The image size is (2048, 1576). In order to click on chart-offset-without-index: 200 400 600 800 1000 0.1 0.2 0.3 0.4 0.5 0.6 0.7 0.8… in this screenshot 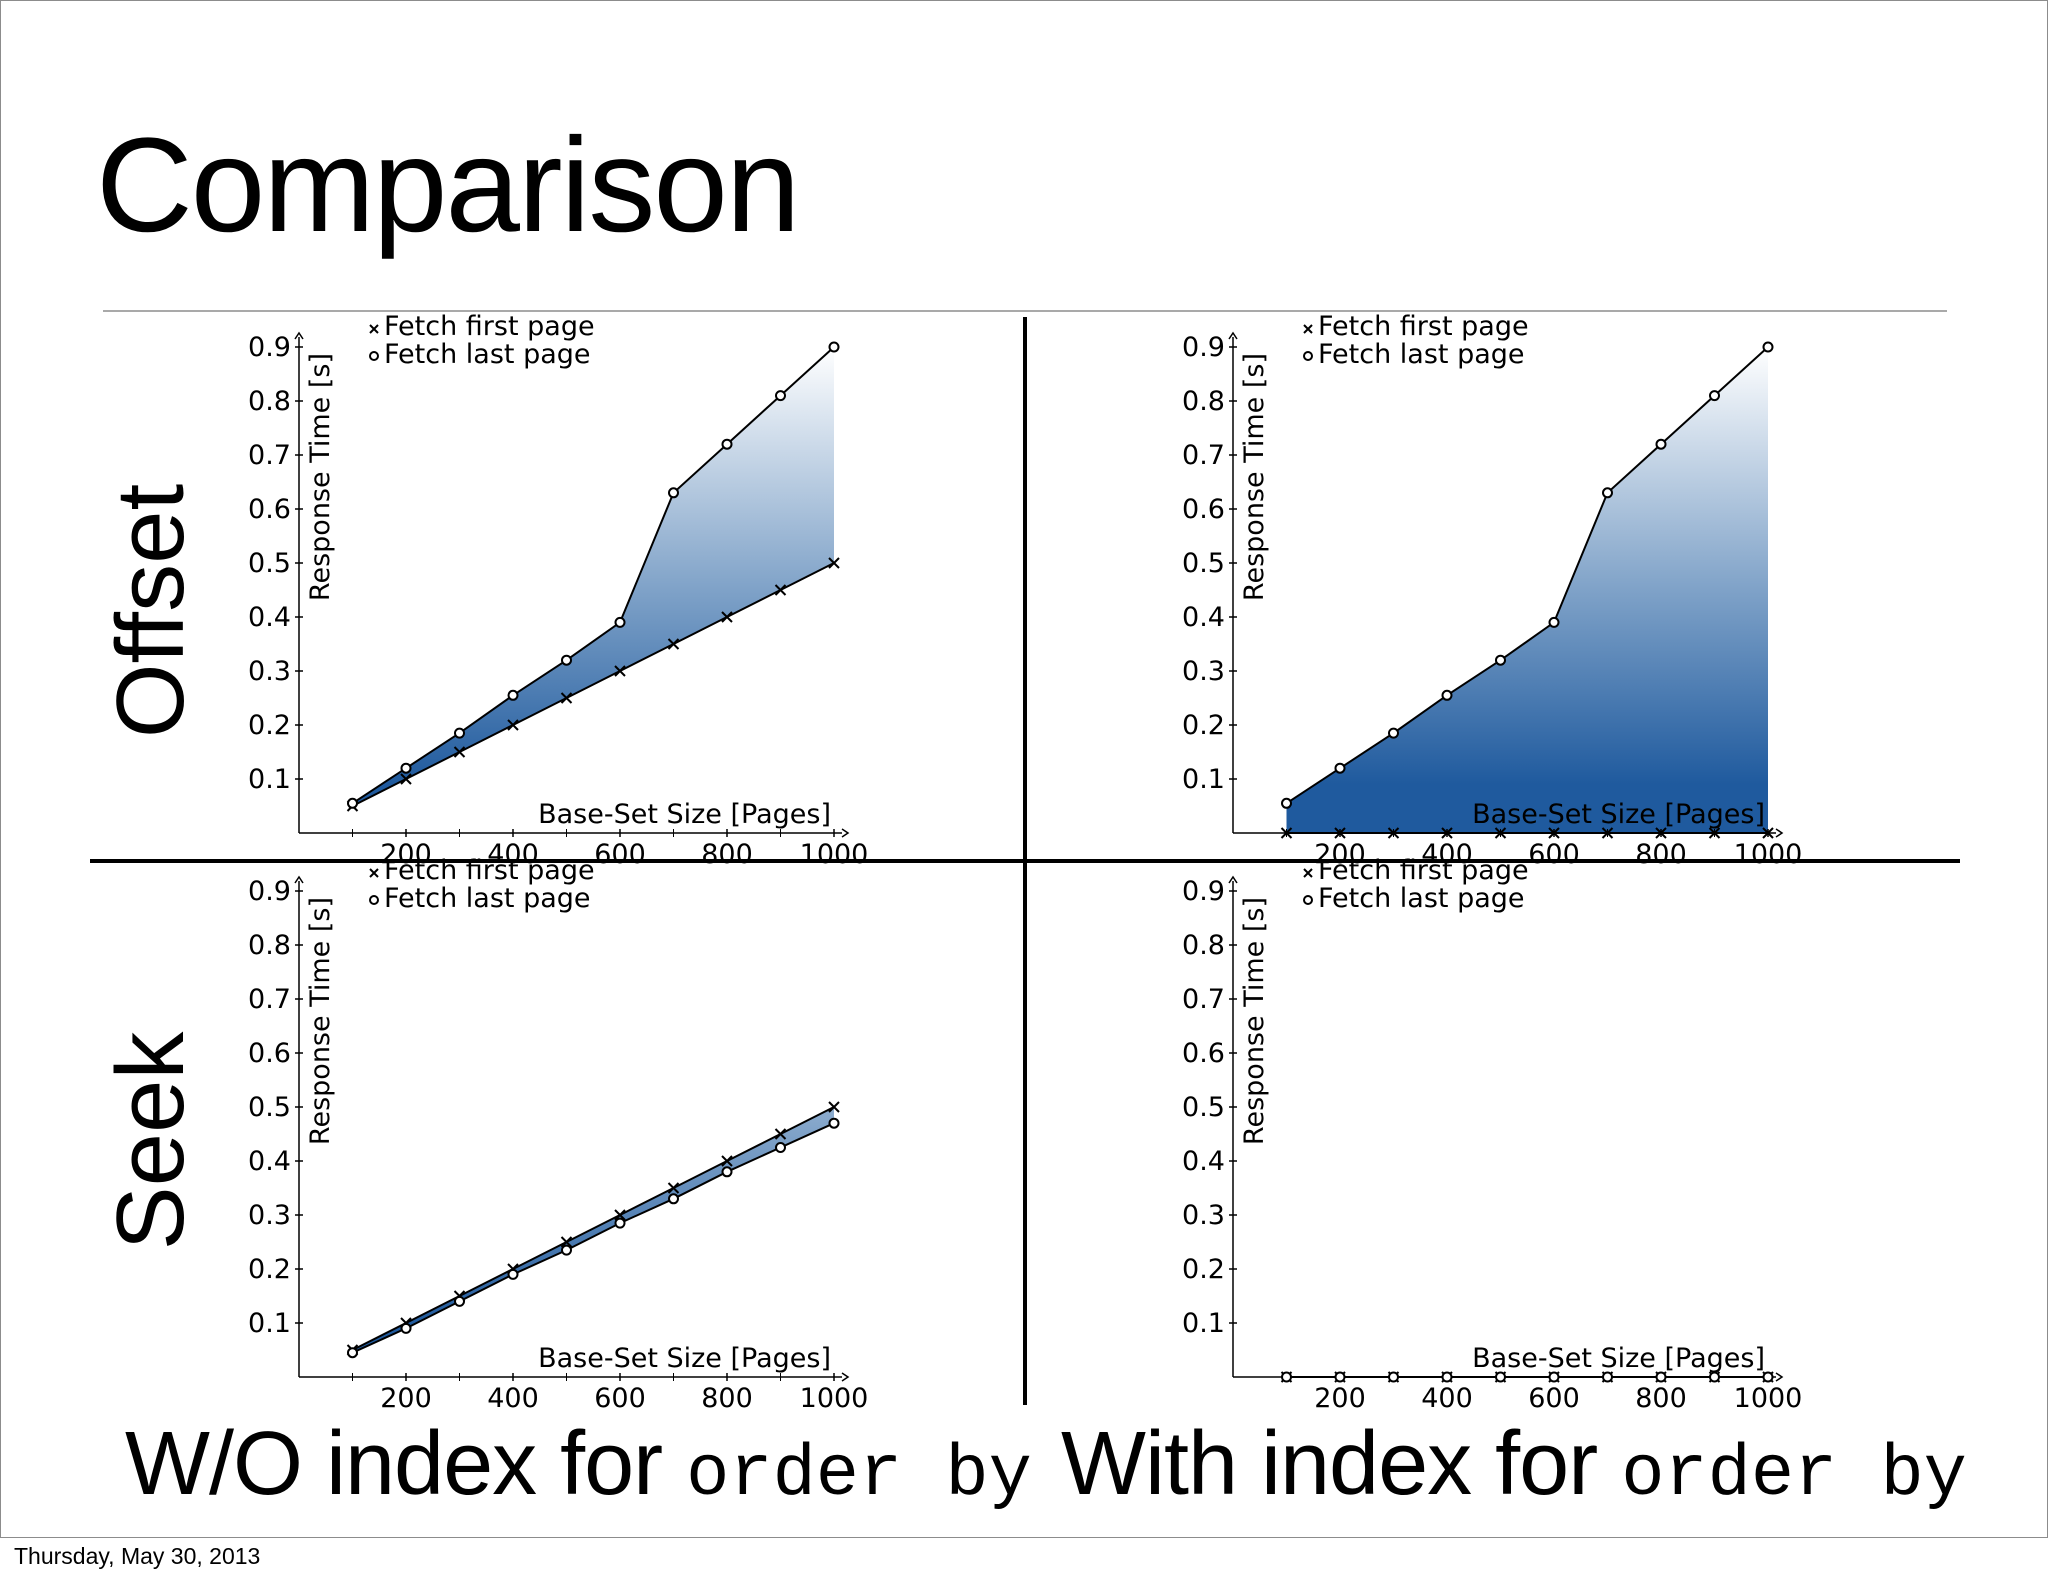, I will do `click(558, 590)`.